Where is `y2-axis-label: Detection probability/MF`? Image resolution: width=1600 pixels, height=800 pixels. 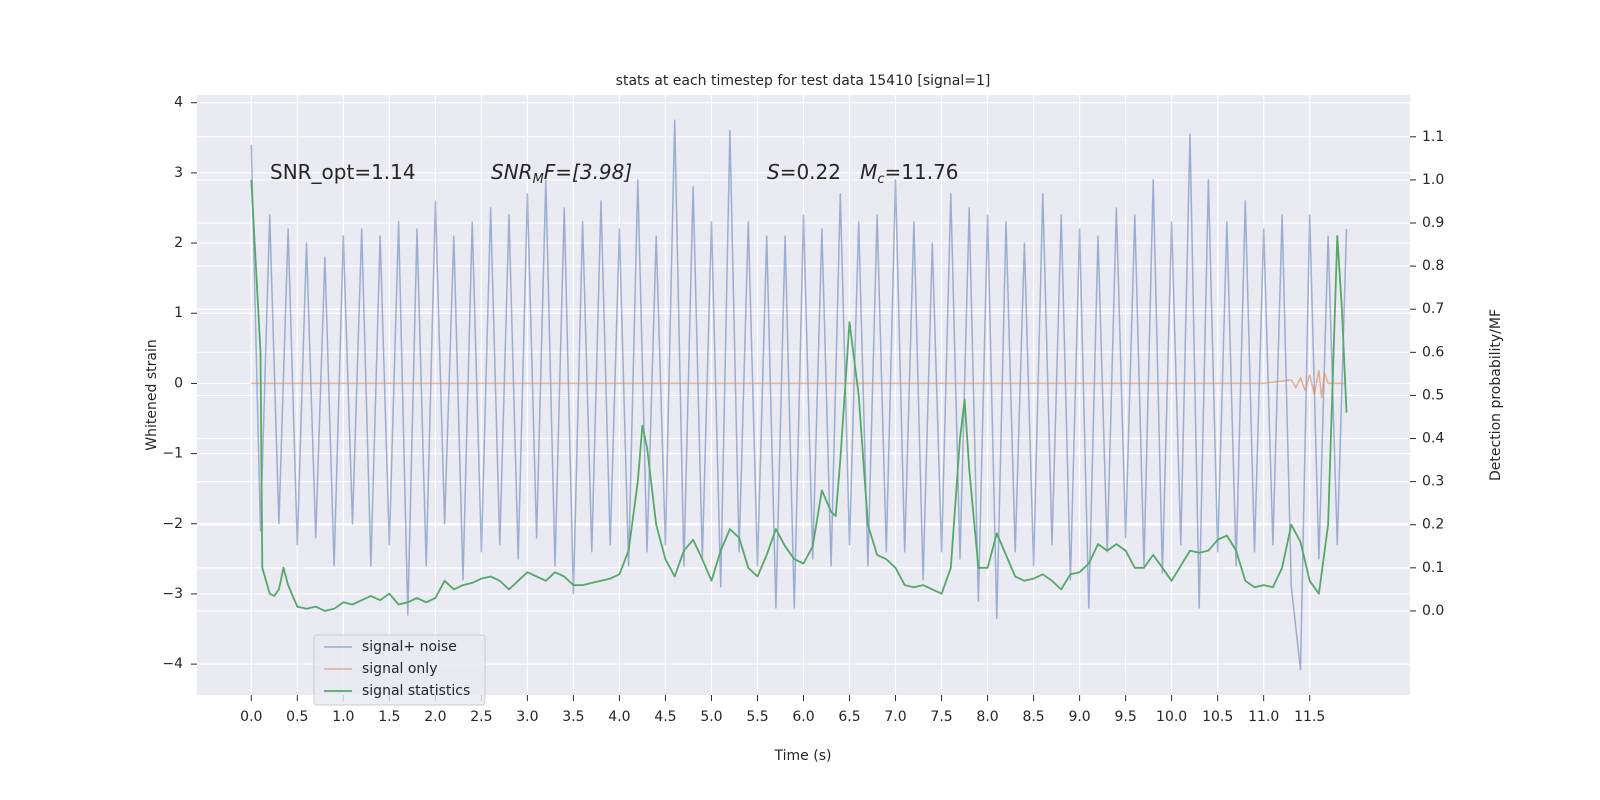 y2-axis-label: Detection probability/MF is located at coordinates (1496, 395).